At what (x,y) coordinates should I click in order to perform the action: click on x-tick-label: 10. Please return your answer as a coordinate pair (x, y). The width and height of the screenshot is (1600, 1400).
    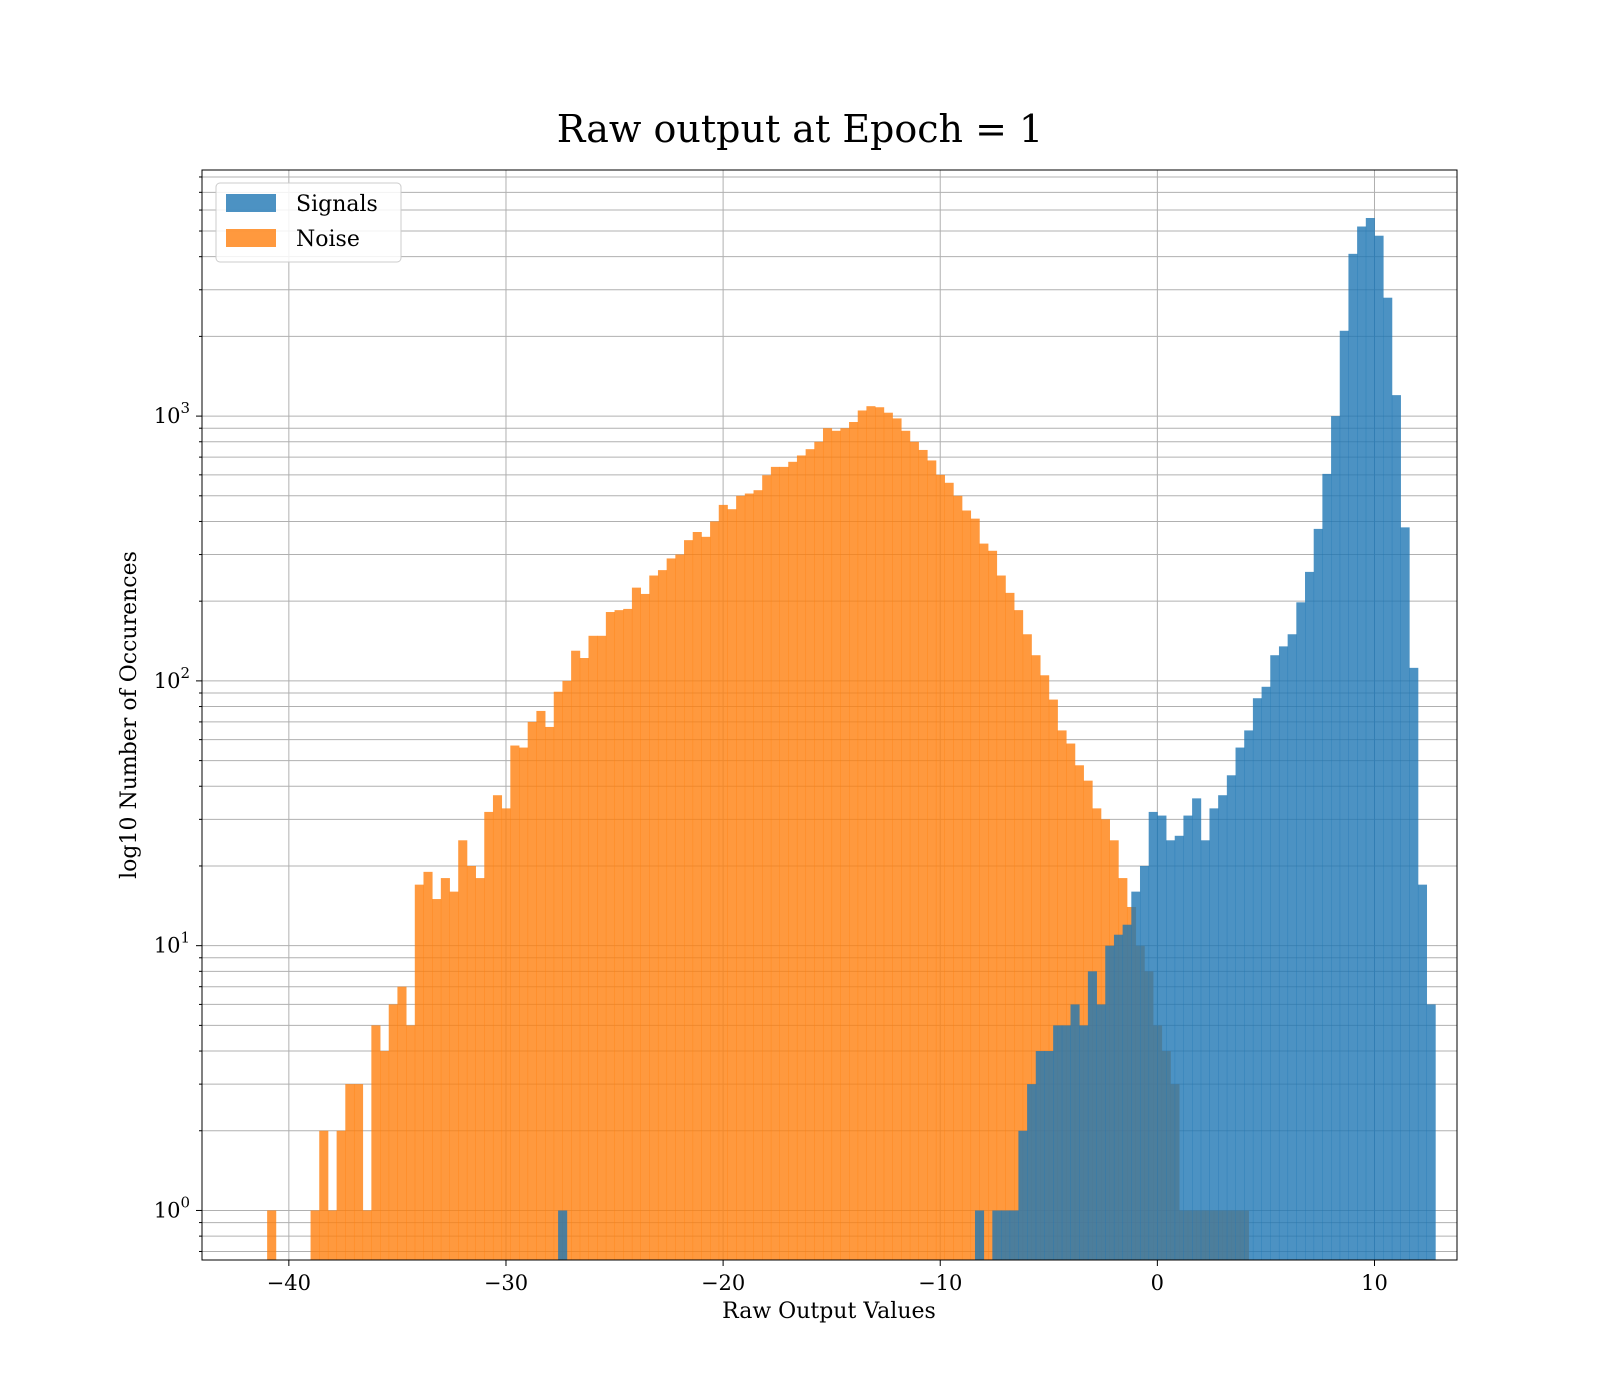
    Looking at the image, I should click on (1374, 1283).